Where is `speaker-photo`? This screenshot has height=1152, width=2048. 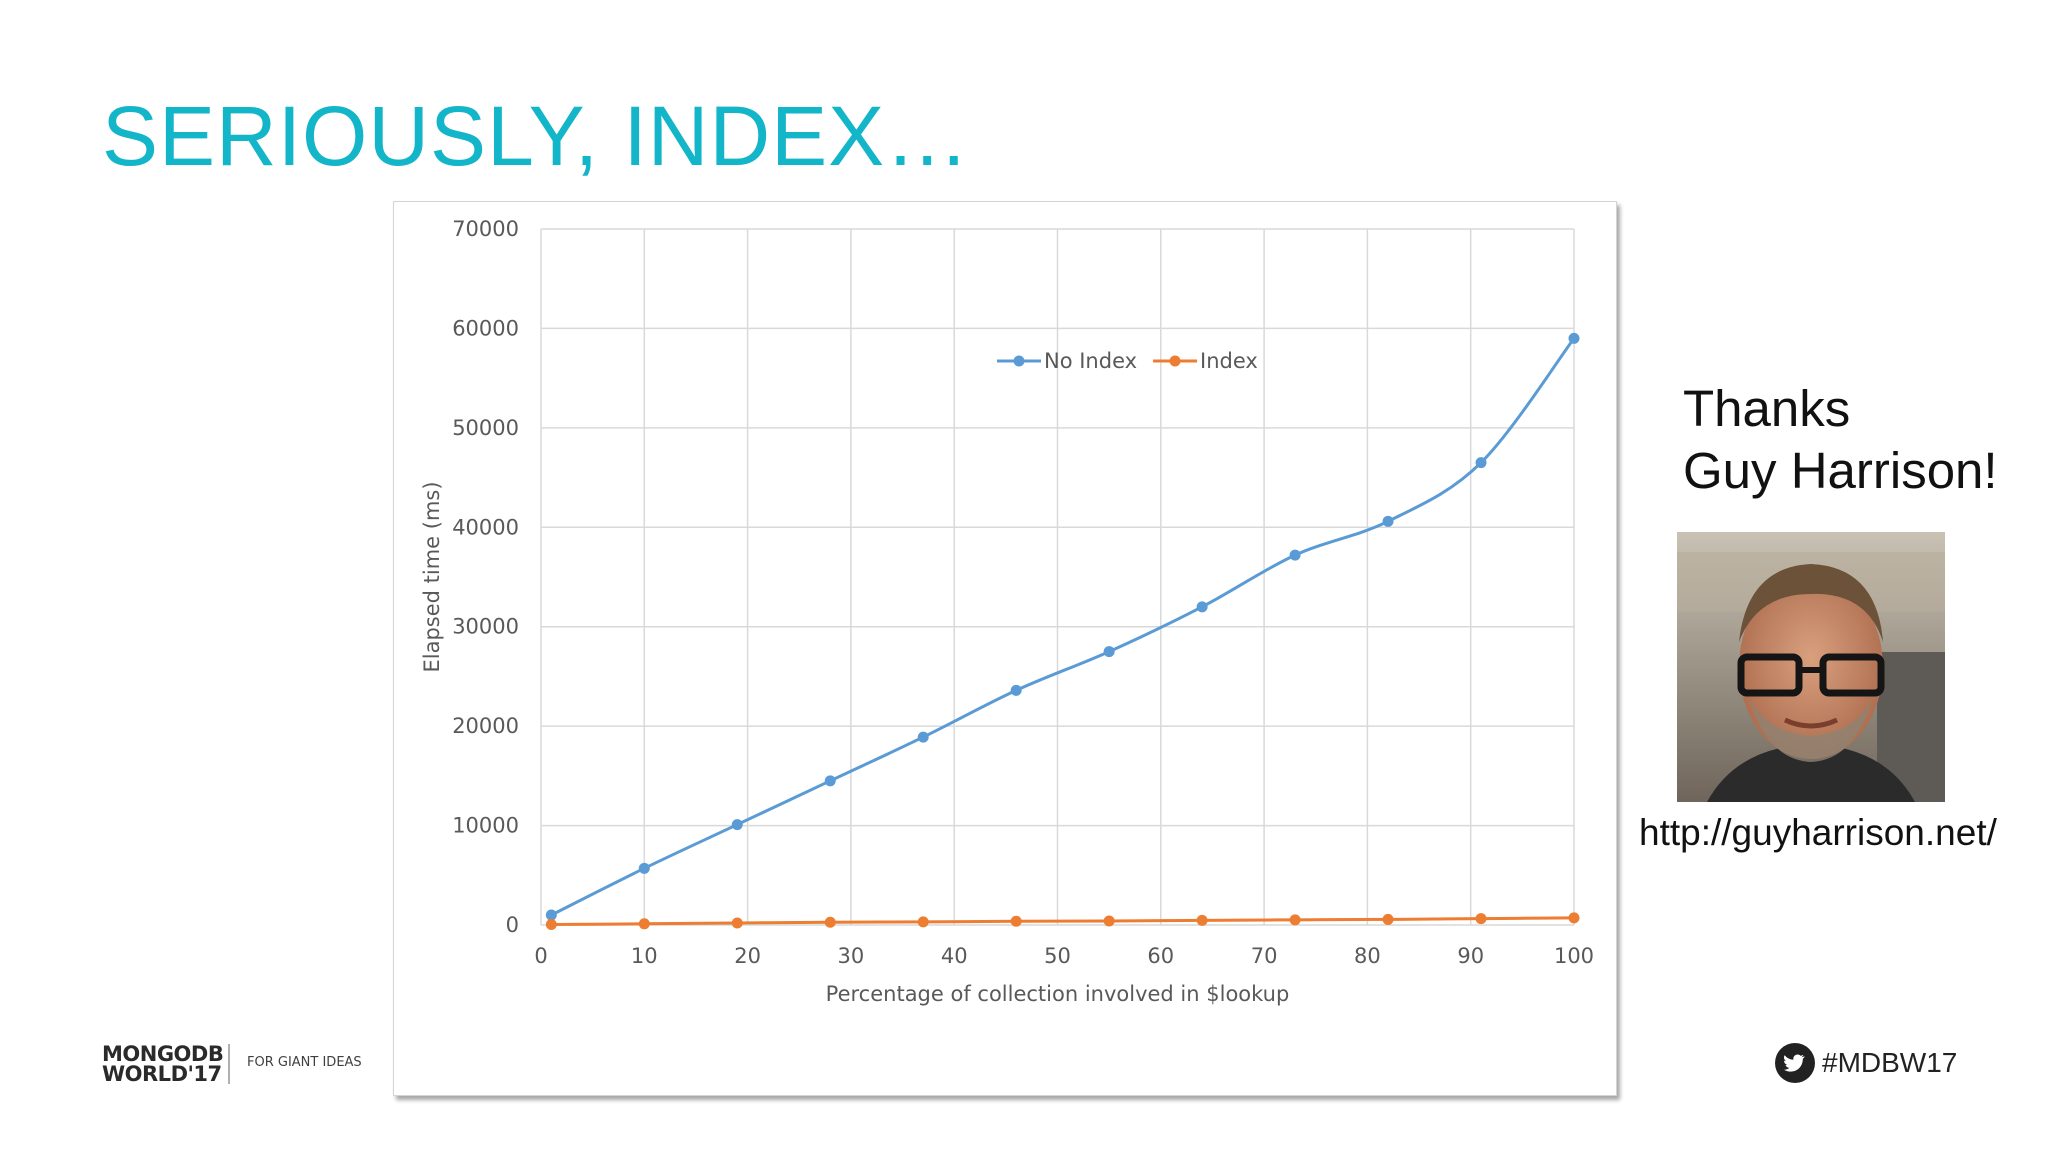 speaker-photo is located at coordinates (1811, 667).